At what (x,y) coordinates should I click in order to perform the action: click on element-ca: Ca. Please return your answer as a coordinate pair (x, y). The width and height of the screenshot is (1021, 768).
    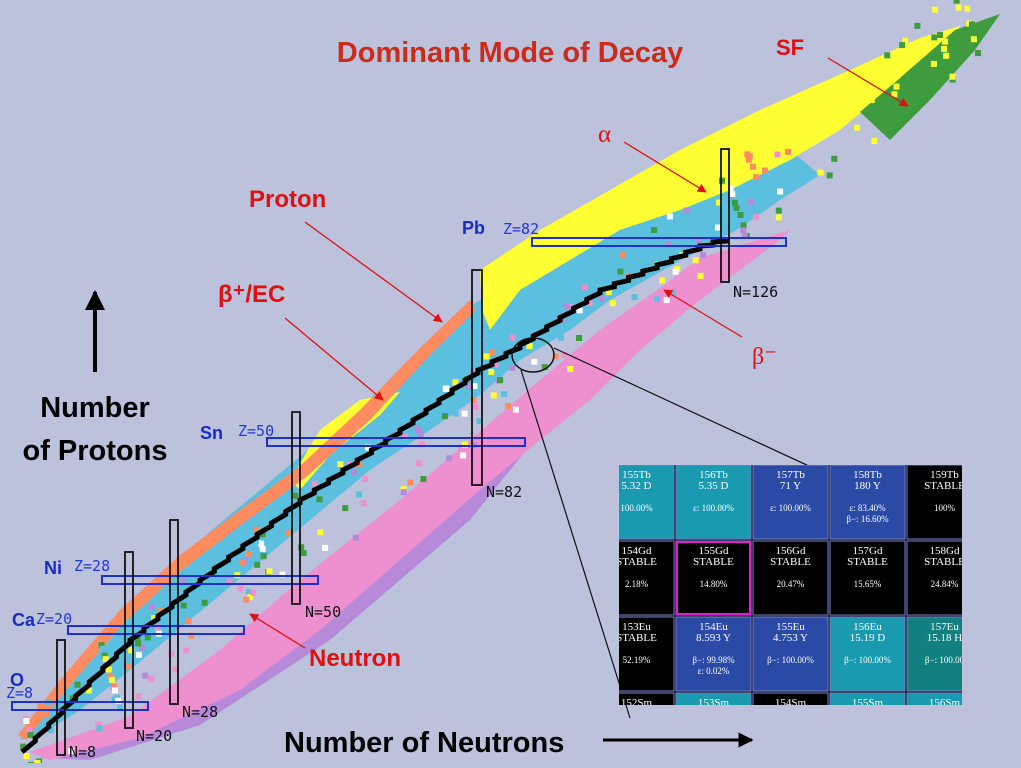
    Looking at the image, I should click on (24, 620).